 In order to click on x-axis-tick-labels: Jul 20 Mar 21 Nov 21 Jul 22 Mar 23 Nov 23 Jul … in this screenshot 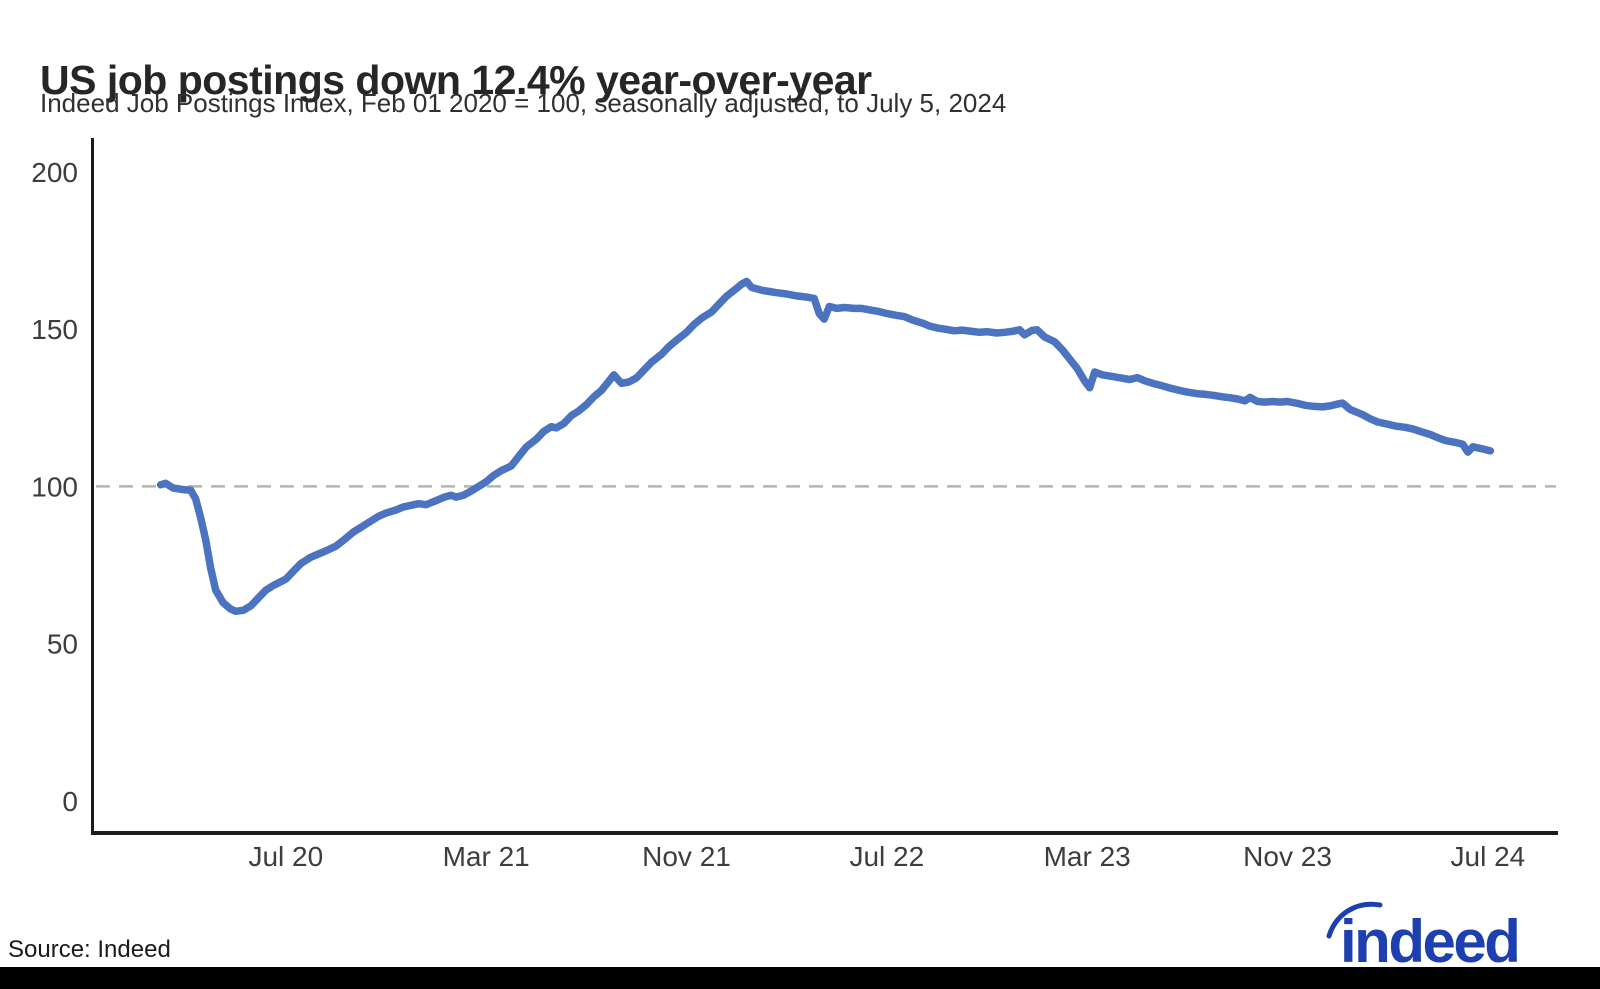, I will do `click(886, 856)`.